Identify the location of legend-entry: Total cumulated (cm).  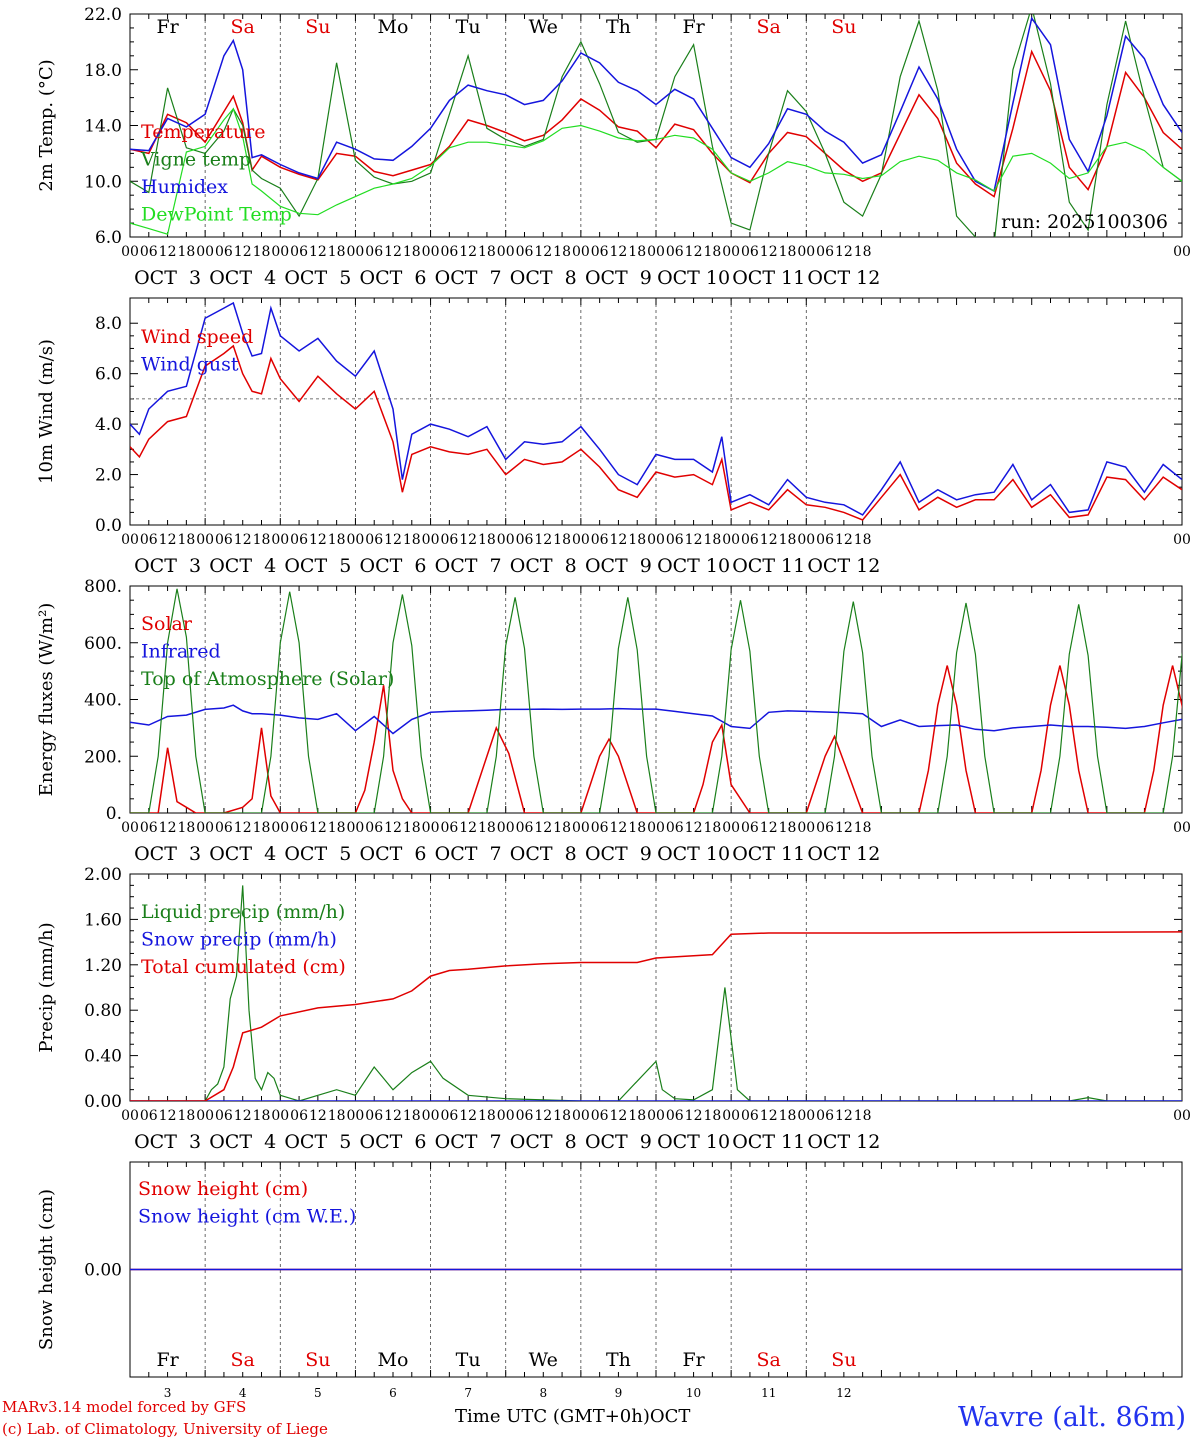
(243, 967).